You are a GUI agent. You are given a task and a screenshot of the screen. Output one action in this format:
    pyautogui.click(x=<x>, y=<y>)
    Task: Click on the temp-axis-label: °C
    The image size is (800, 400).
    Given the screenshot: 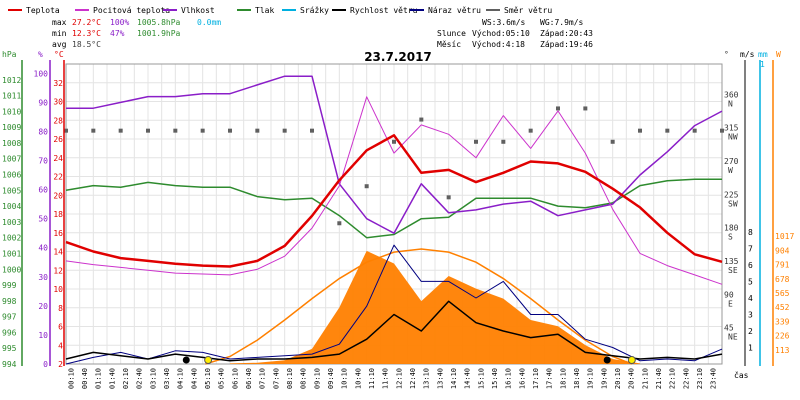 What is the action you would take?
    pyautogui.click(x=59, y=54)
    